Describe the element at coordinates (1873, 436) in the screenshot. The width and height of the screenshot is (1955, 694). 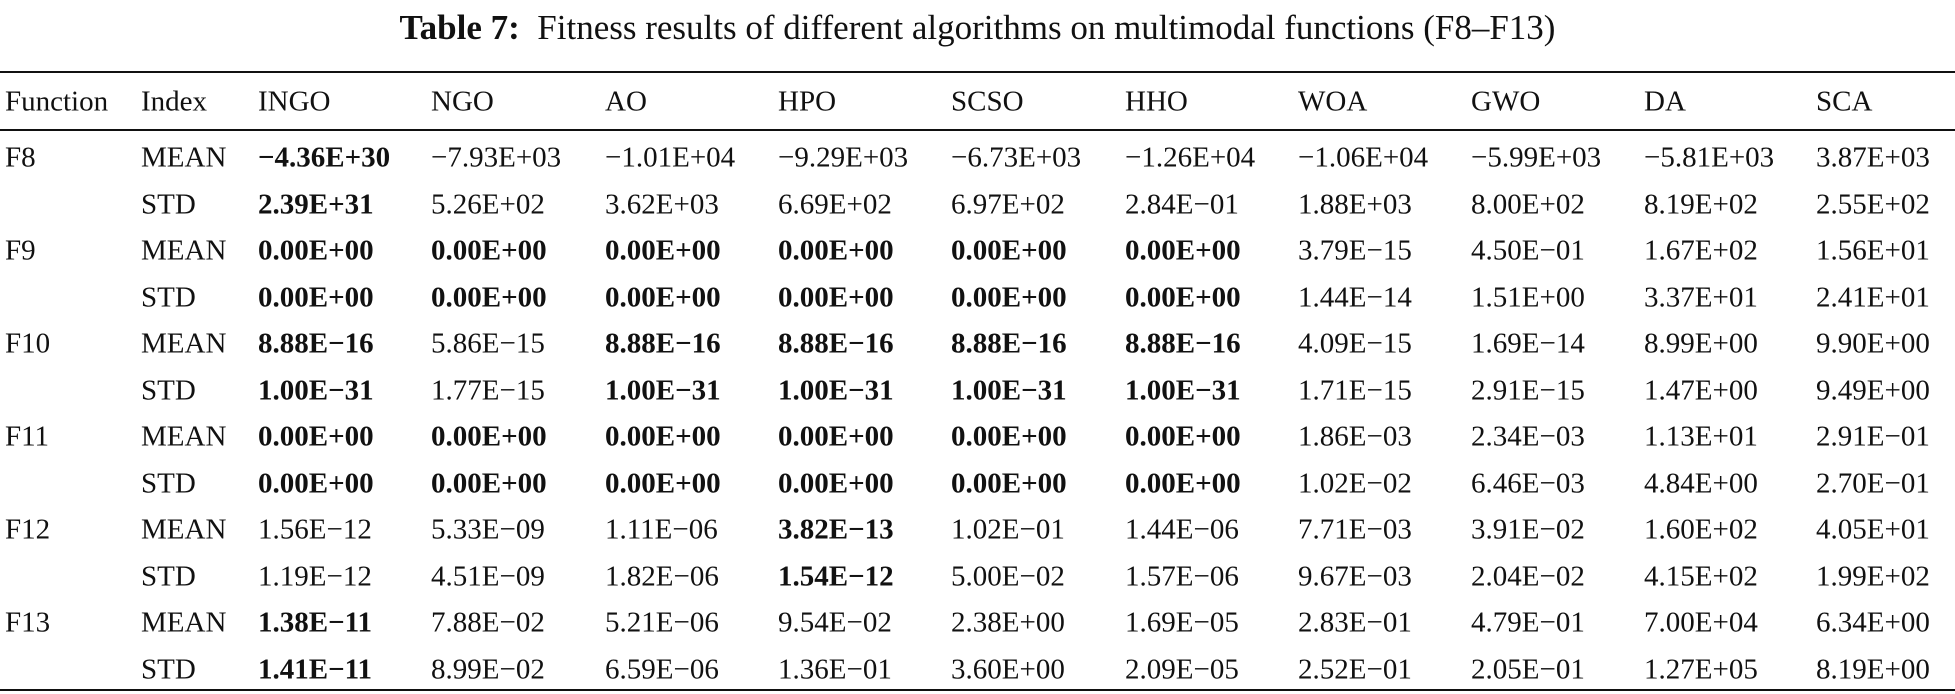
I see `value-cell: 2.91E−01` at that location.